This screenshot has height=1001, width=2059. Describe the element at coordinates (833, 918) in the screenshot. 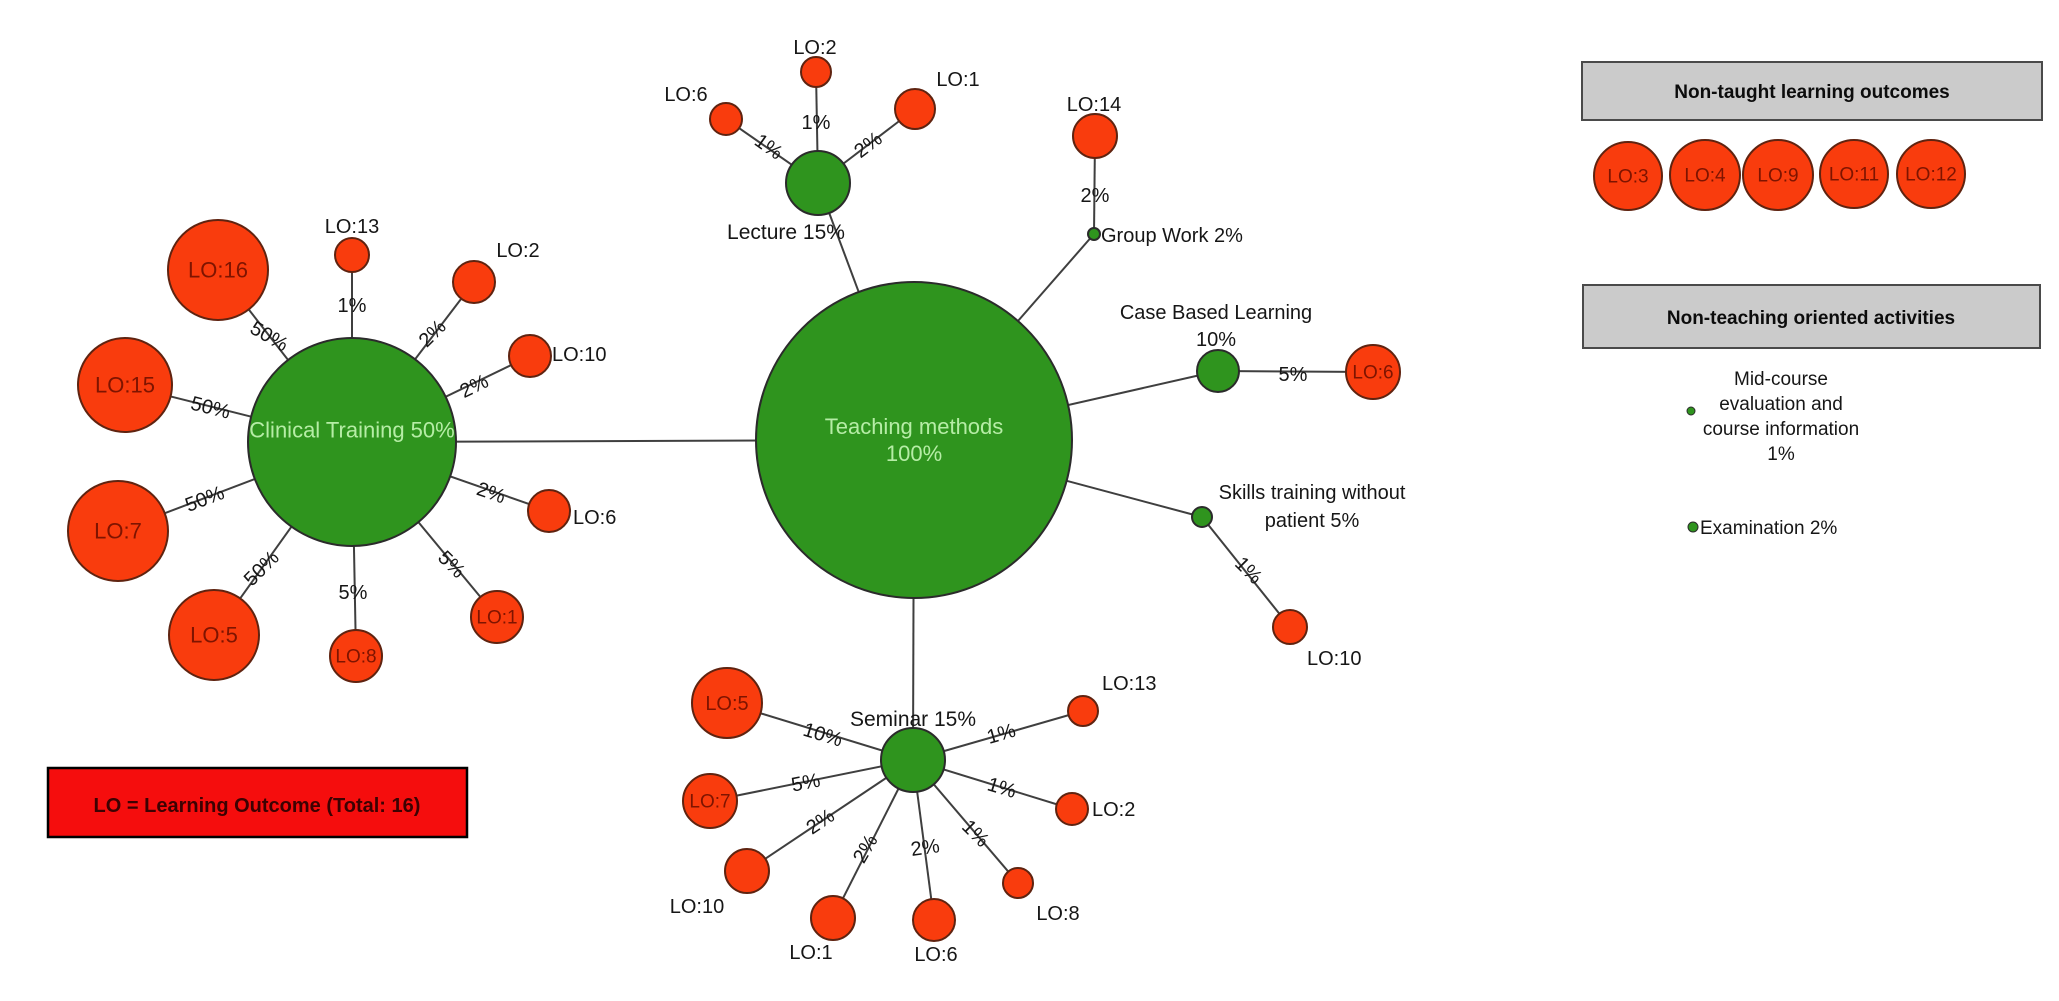

I see `node-sem_lo1` at that location.